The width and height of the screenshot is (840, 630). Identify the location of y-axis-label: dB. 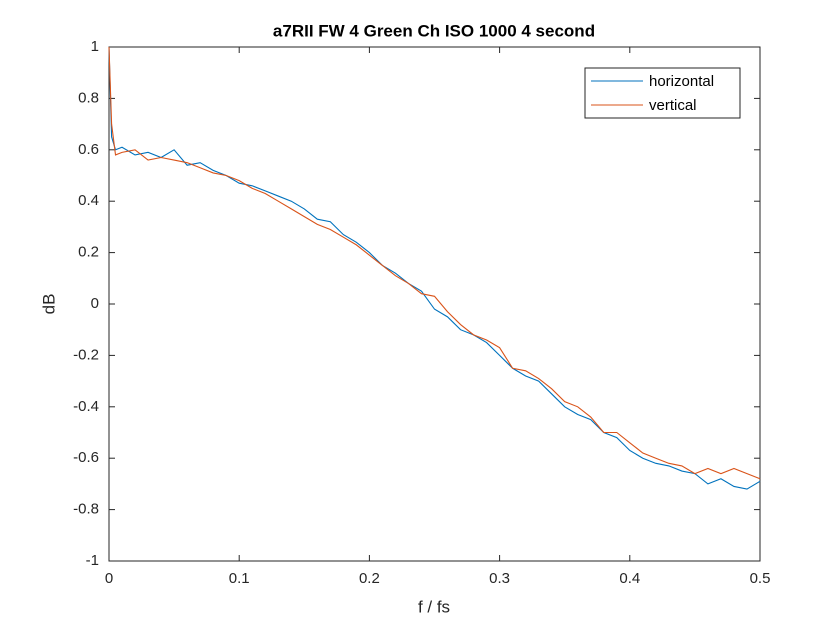
(48, 304).